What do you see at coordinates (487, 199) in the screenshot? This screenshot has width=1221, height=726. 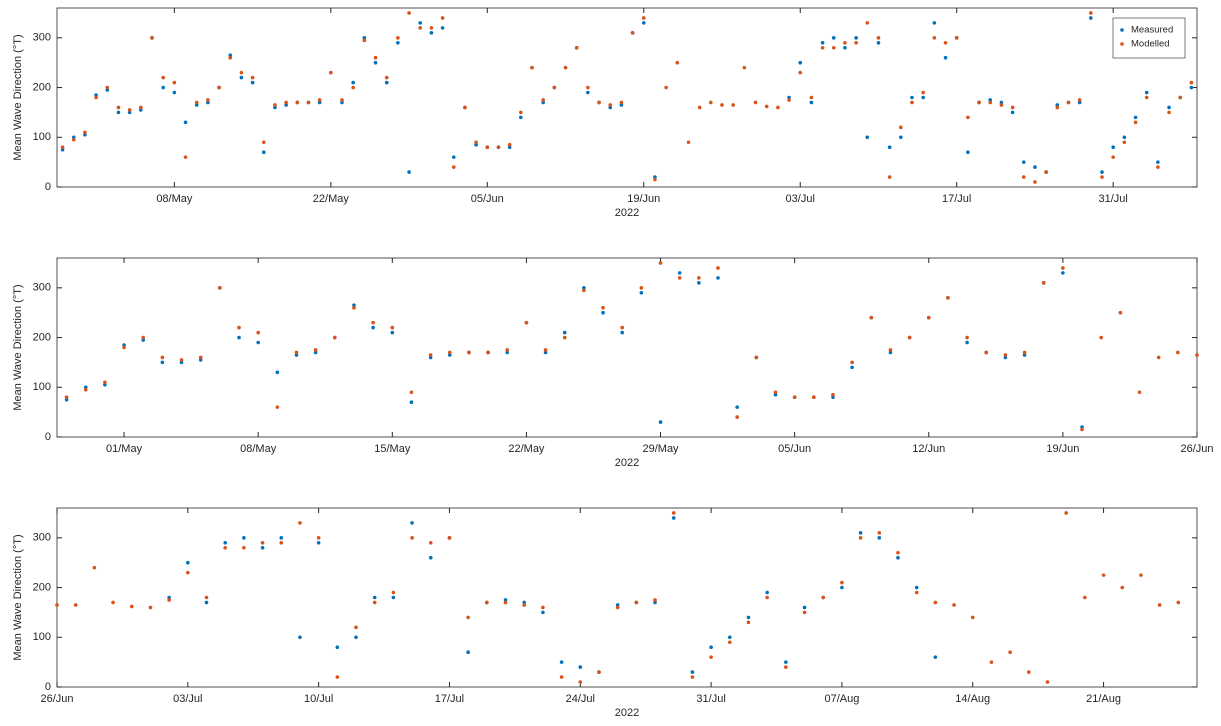 I see `x-tick-label: 05/Jun` at bounding box center [487, 199].